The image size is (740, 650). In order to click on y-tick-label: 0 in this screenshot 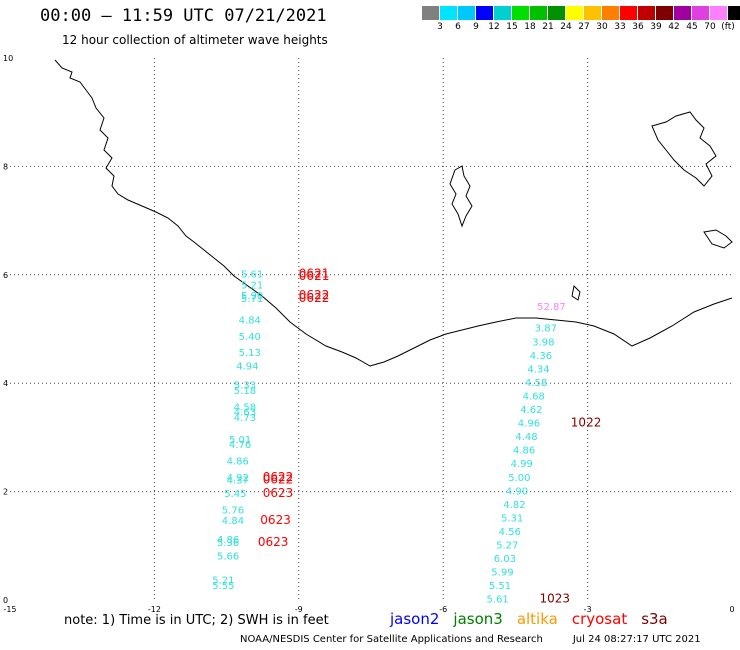, I will do `click(5, 600)`.